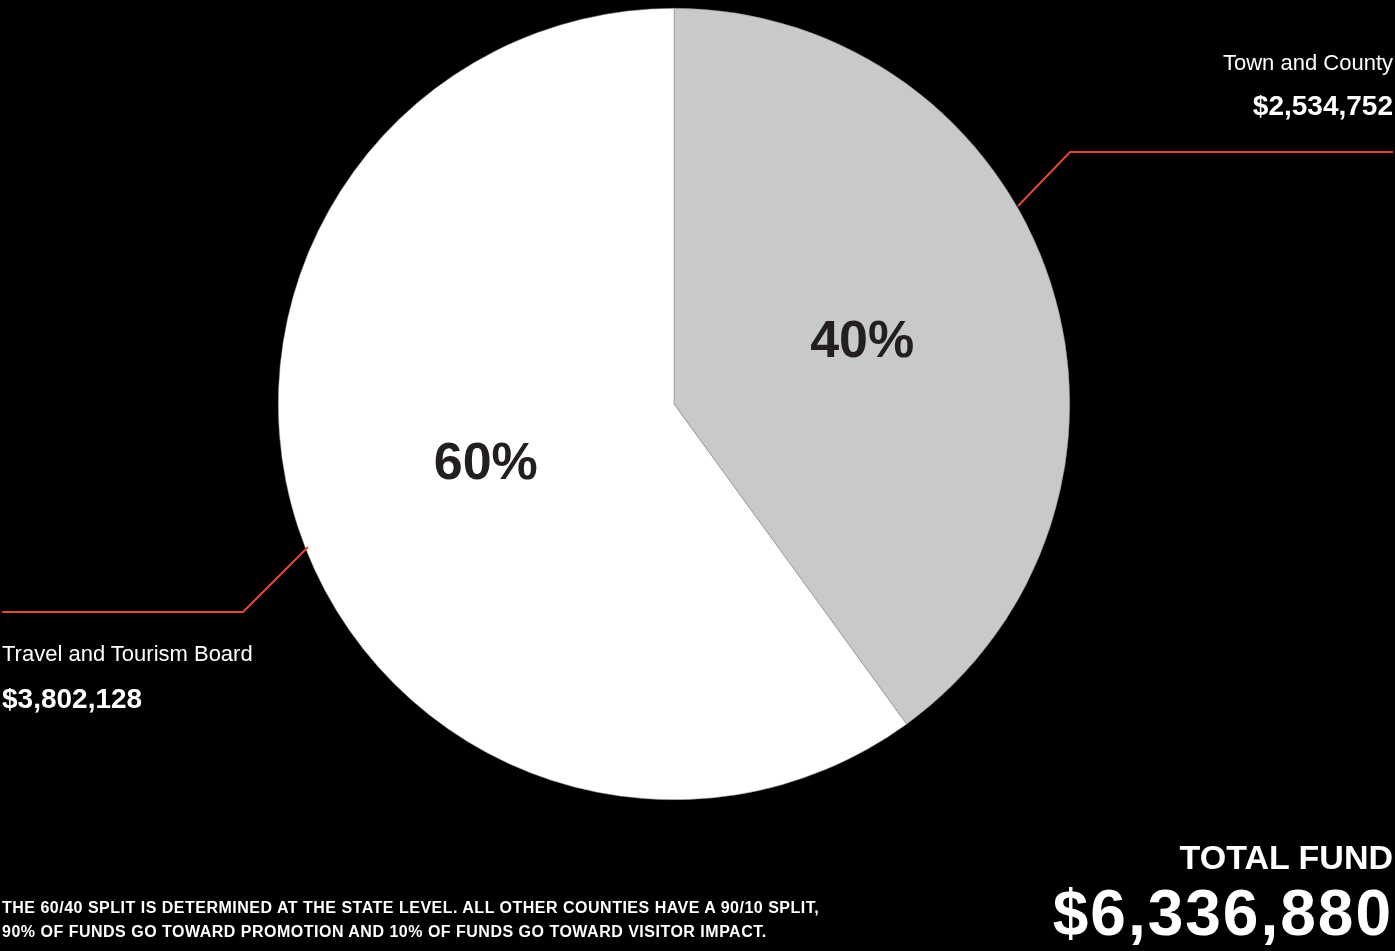 The width and height of the screenshot is (1395, 951). What do you see at coordinates (1308, 63) in the screenshot?
I see `slice-label: Town and County` at bounding box center [1308, 63].